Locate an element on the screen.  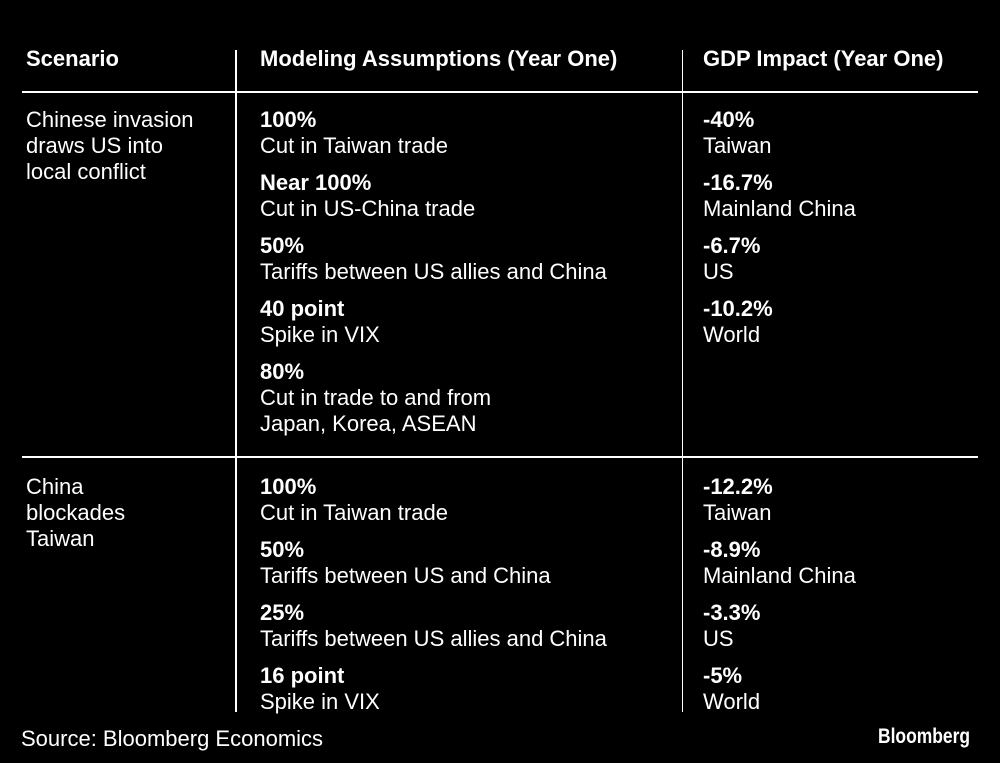
impact-item: -6.7% US is located at coordinates (779, 259).